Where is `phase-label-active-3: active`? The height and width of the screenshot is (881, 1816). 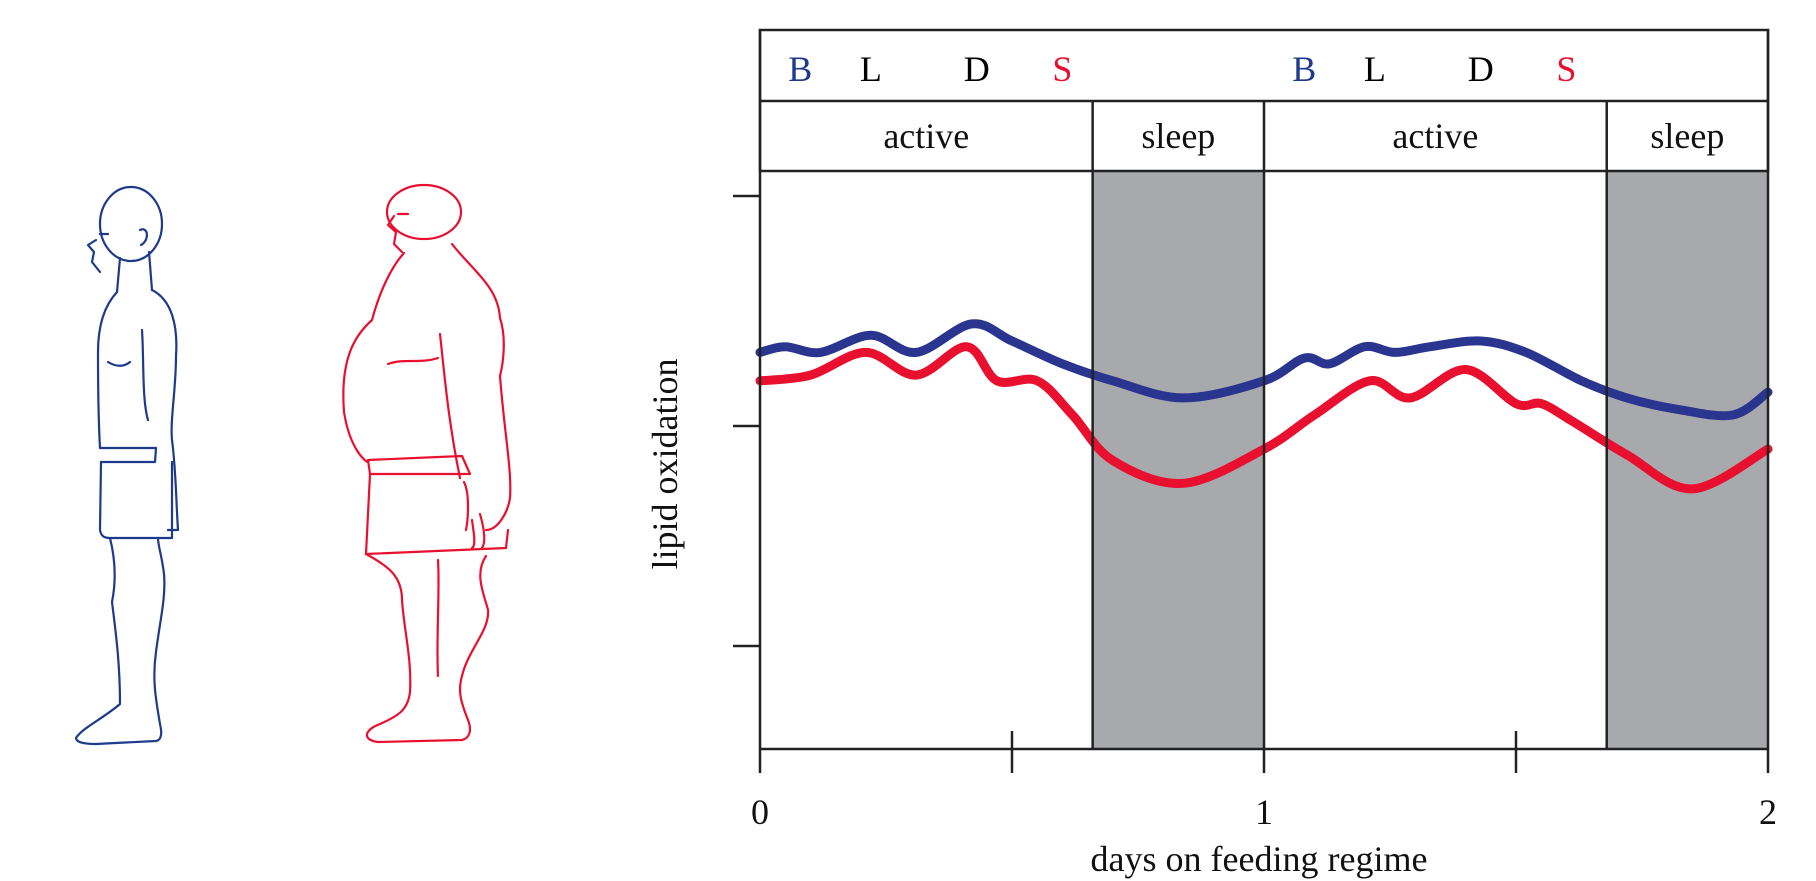 phase-label-active-3: active is located at coordinates (1435, 136).